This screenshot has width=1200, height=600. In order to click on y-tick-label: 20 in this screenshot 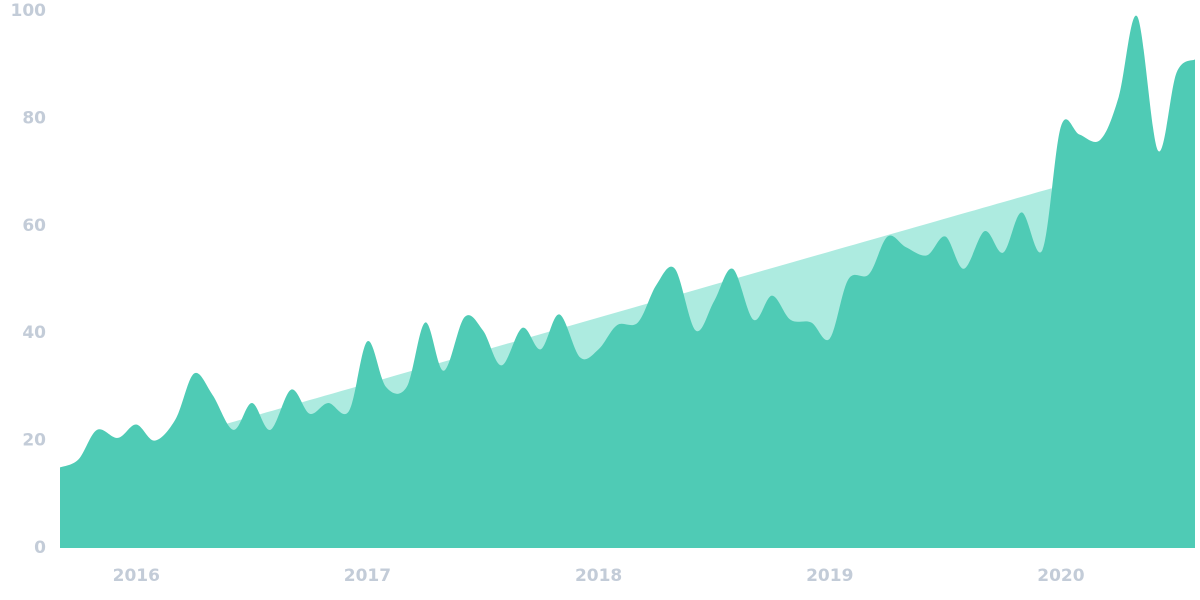, I will do `click(34, 441)`.